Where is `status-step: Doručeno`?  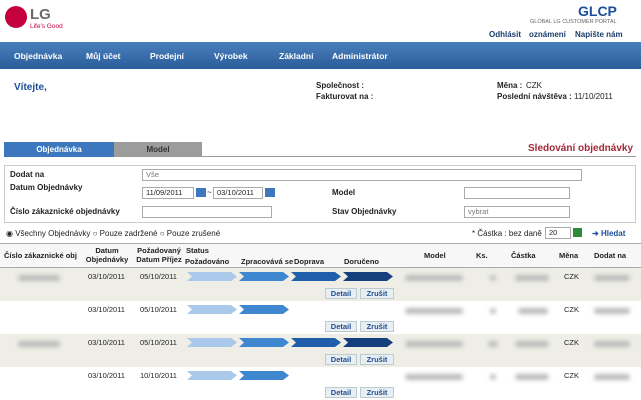
status-step: Doručeno is located at coordinates (362, 261).